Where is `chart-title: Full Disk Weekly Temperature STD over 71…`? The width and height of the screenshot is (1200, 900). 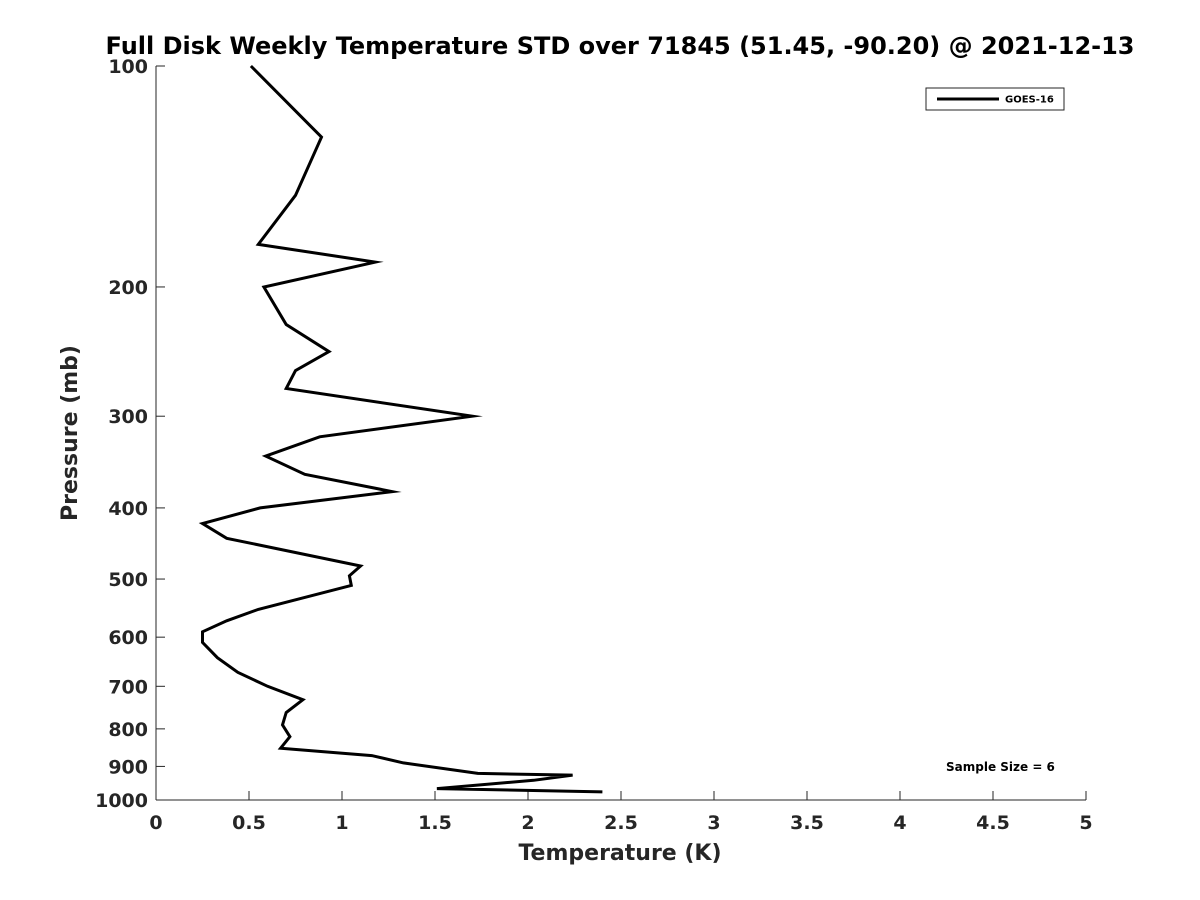
chart-title: Full Disk Weekly Temperature STD over 71… is located at coordinates (620, 46).